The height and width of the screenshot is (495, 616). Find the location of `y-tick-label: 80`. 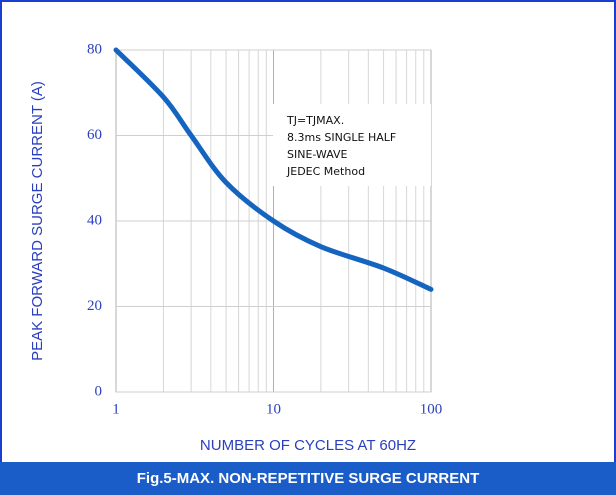

y-tick-label: 80 is located at coordinates (94, 49).